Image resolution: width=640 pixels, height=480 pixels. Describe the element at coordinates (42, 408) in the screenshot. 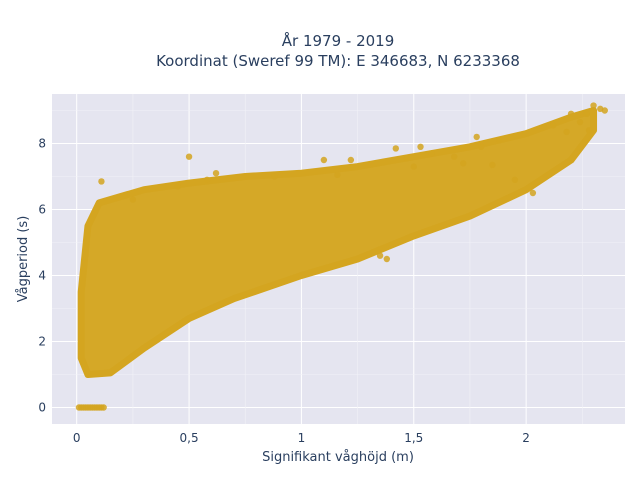

I see `y-tick-label: 0` at that location.